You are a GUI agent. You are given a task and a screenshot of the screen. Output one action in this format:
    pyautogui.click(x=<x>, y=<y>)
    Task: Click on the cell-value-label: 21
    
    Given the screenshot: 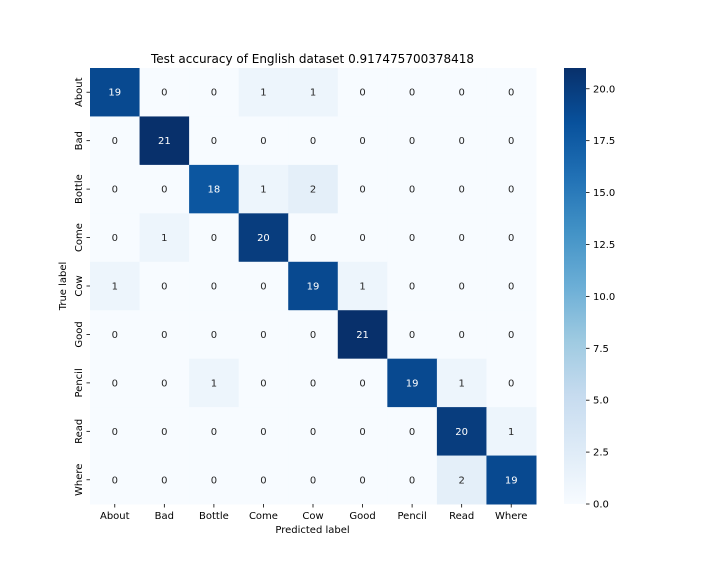 What is the action you would take?
    pyautogui.click(x=164, y=141)
    